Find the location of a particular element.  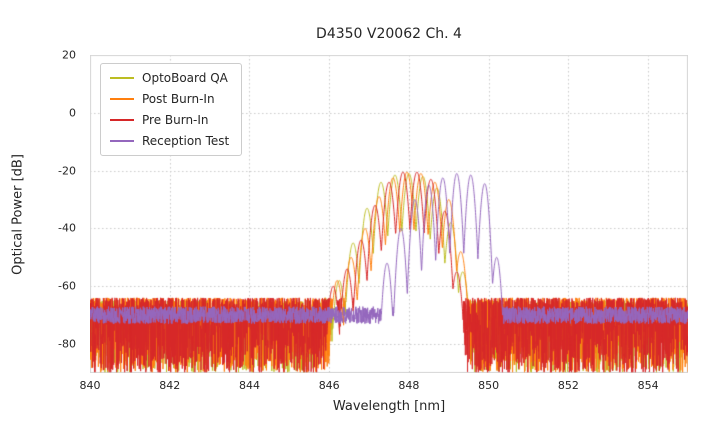

y-tick-label: 0 is located at coordinates (72, 113).